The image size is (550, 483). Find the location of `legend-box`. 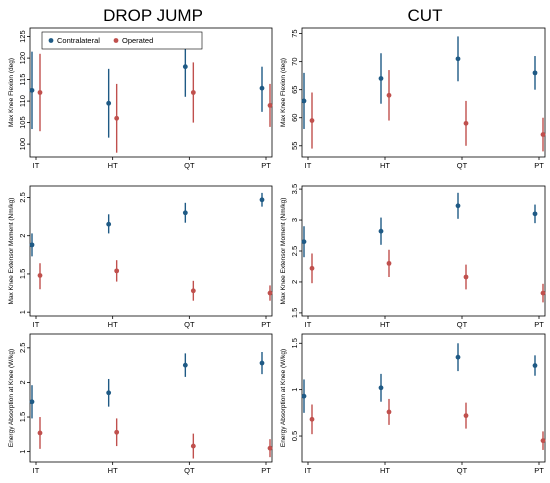

legend-box is located at coordinates (122, 40).